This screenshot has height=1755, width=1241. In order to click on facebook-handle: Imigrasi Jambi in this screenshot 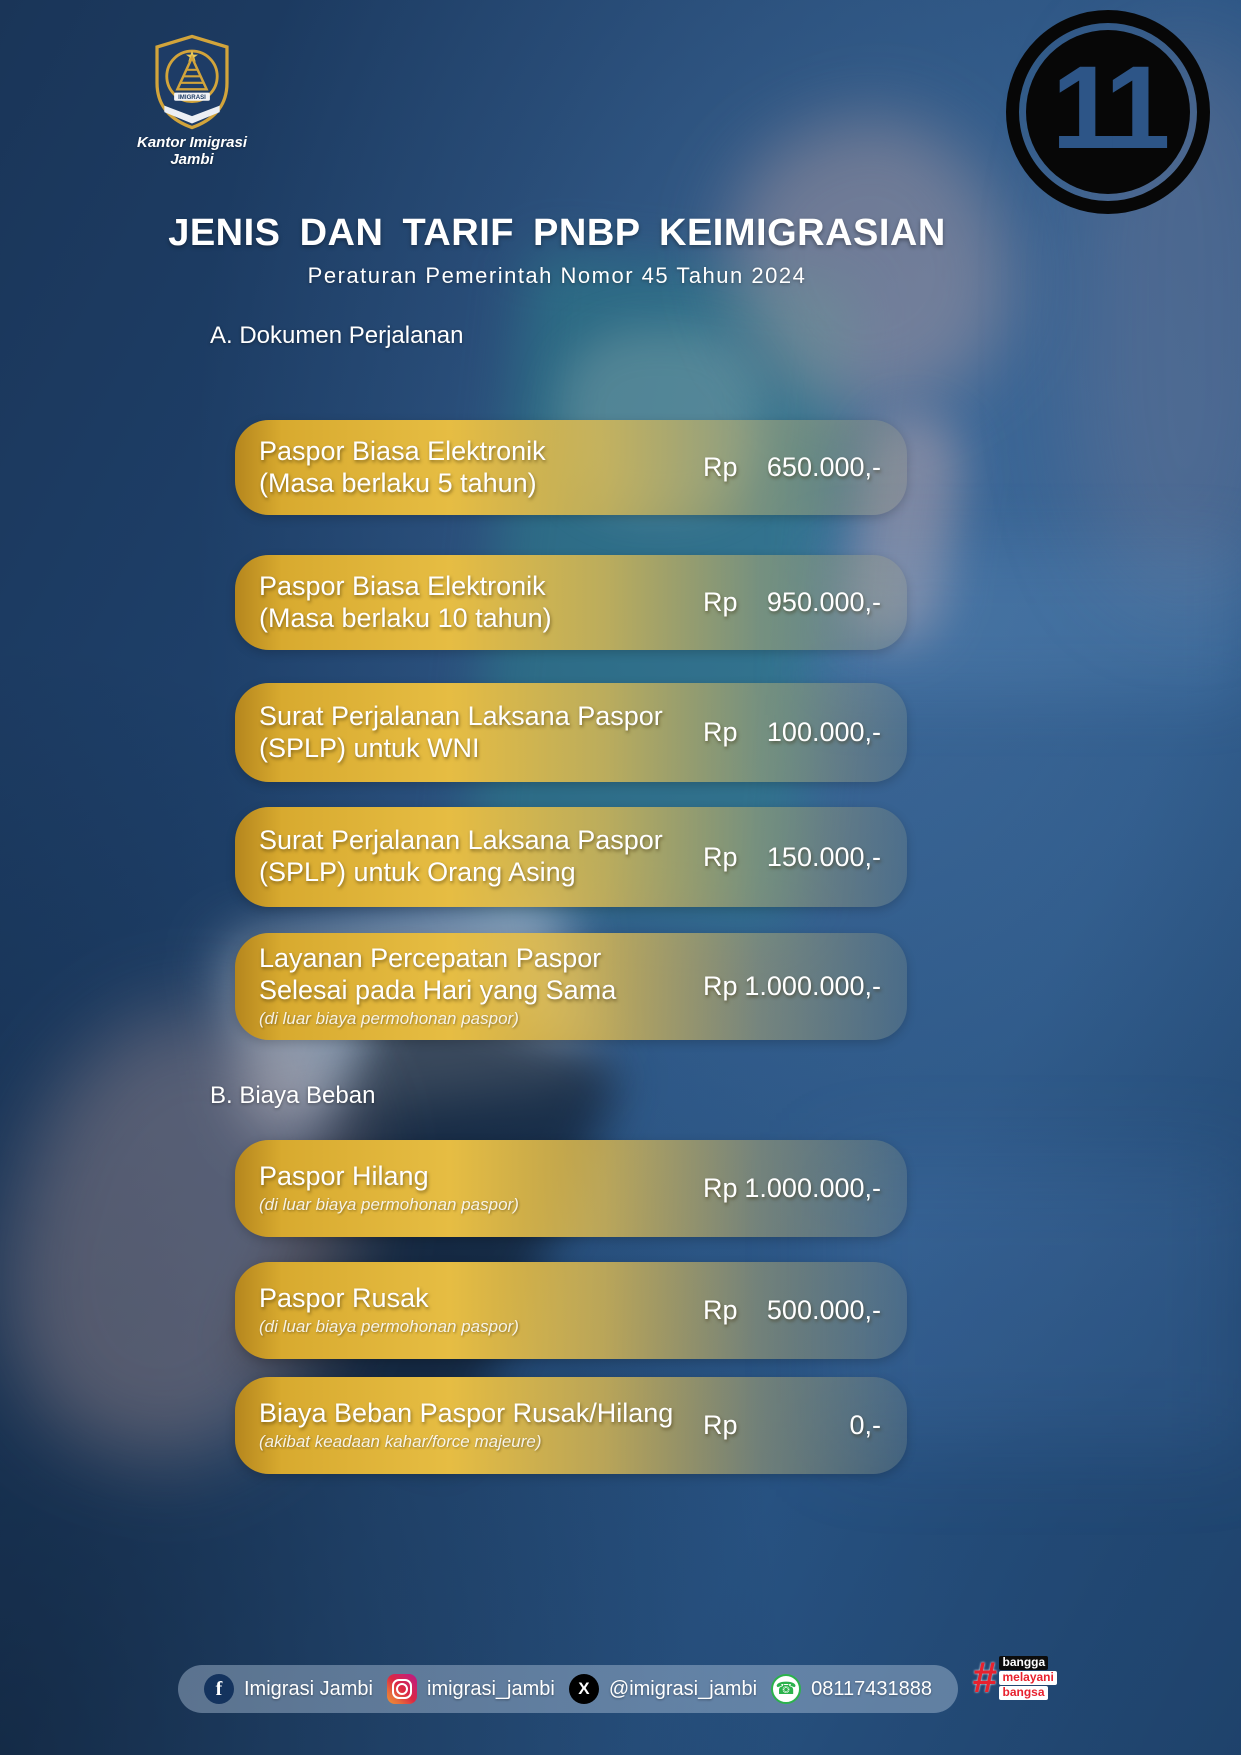, I will do `click(308, 1688)`.